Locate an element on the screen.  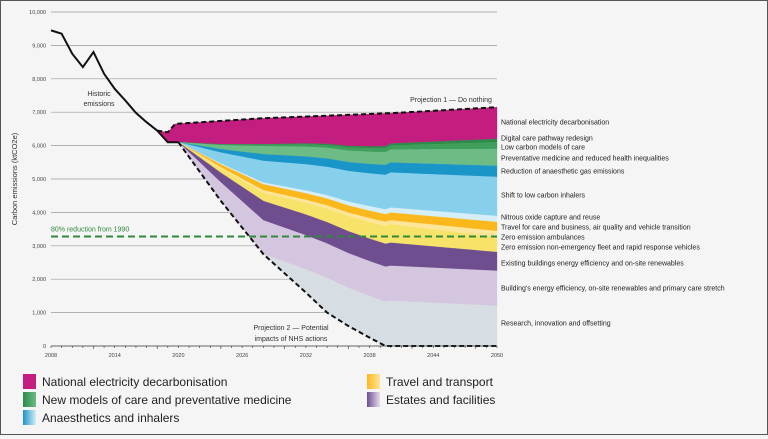
x-tick-label: 2044 is located at coordinates (433, 356).